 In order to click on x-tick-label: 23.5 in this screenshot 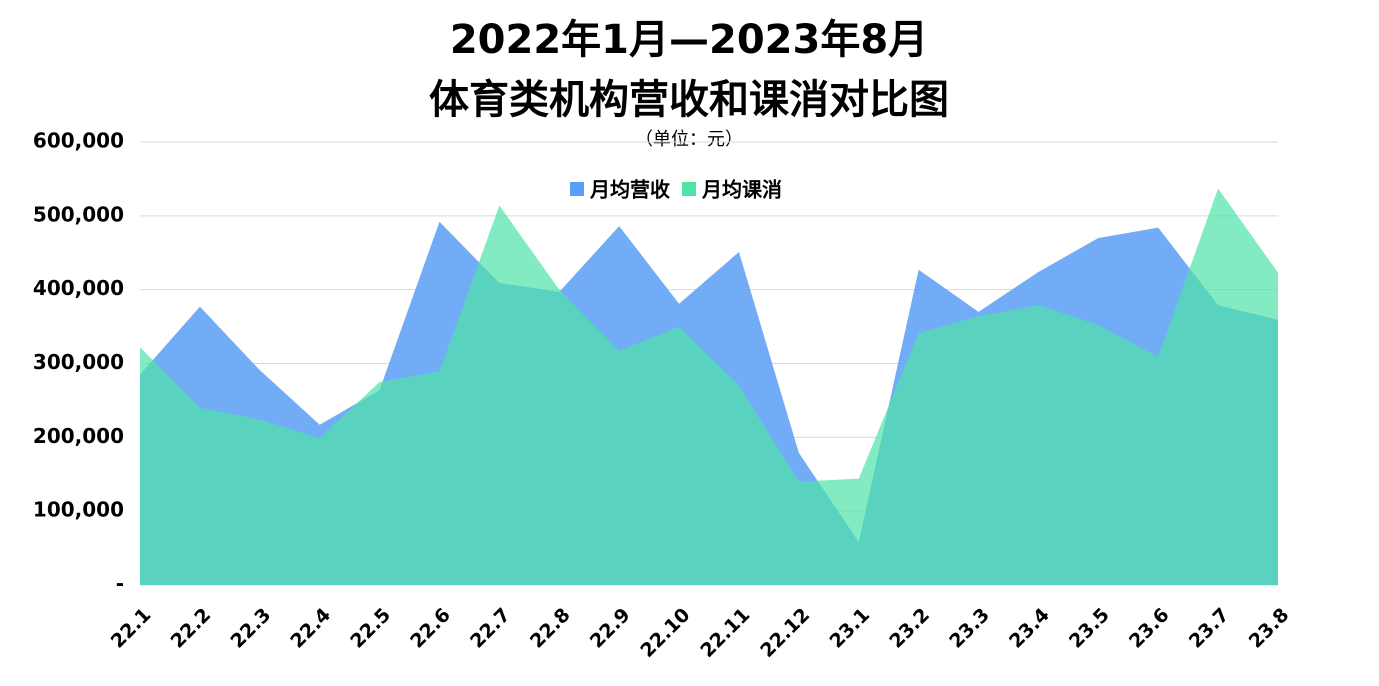, I will do `click(1089, 628)`.